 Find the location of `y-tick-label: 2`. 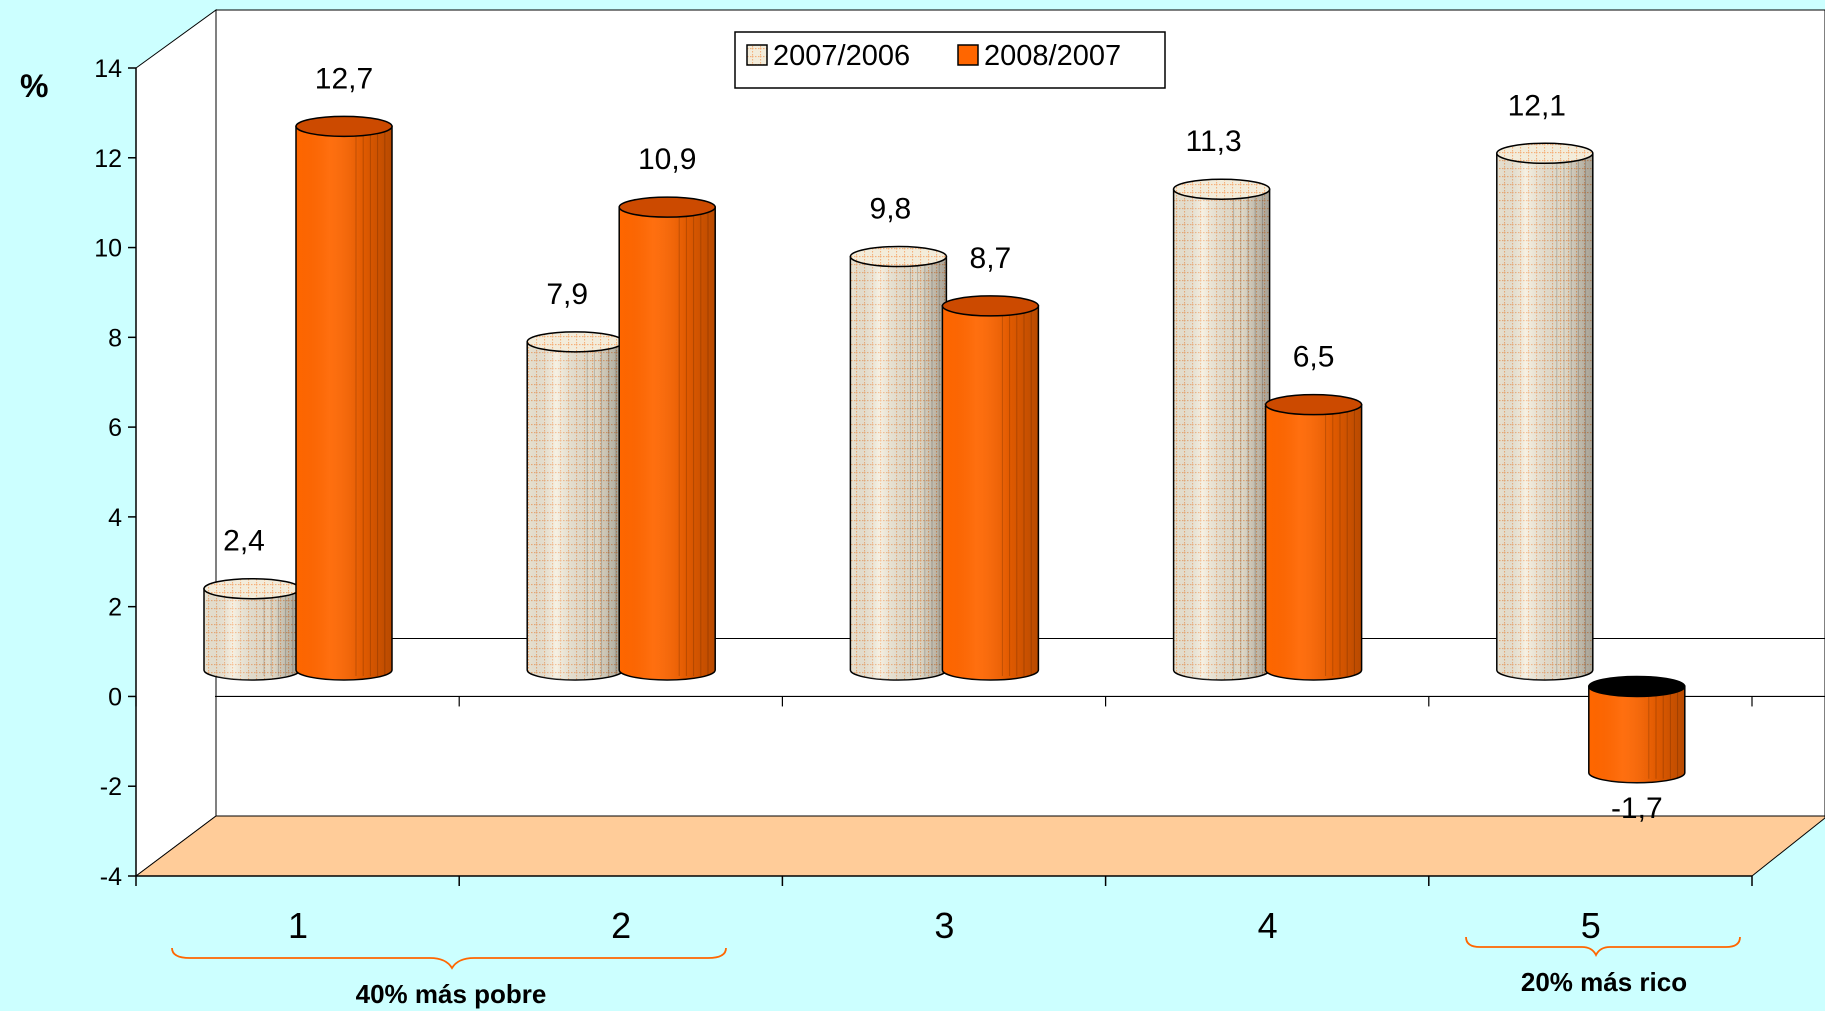

y-tick-label: 2 is located at coordinates (115, 608).